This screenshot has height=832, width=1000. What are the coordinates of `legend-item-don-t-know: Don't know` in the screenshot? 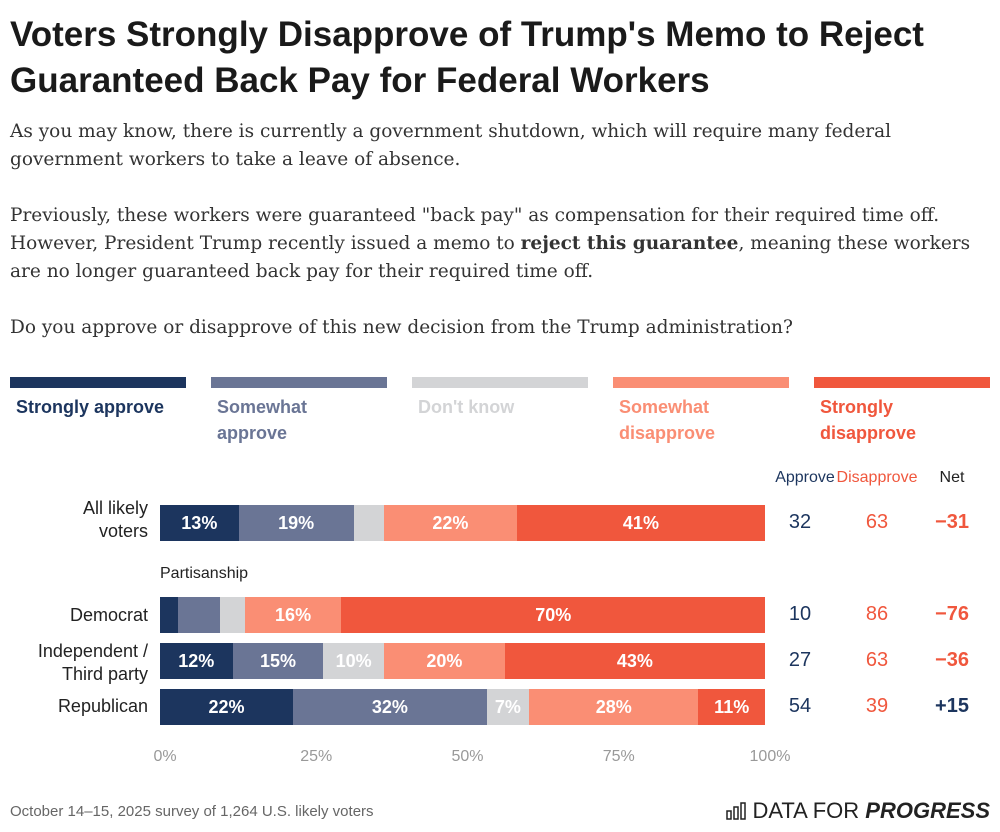 It's located at (500, 398).